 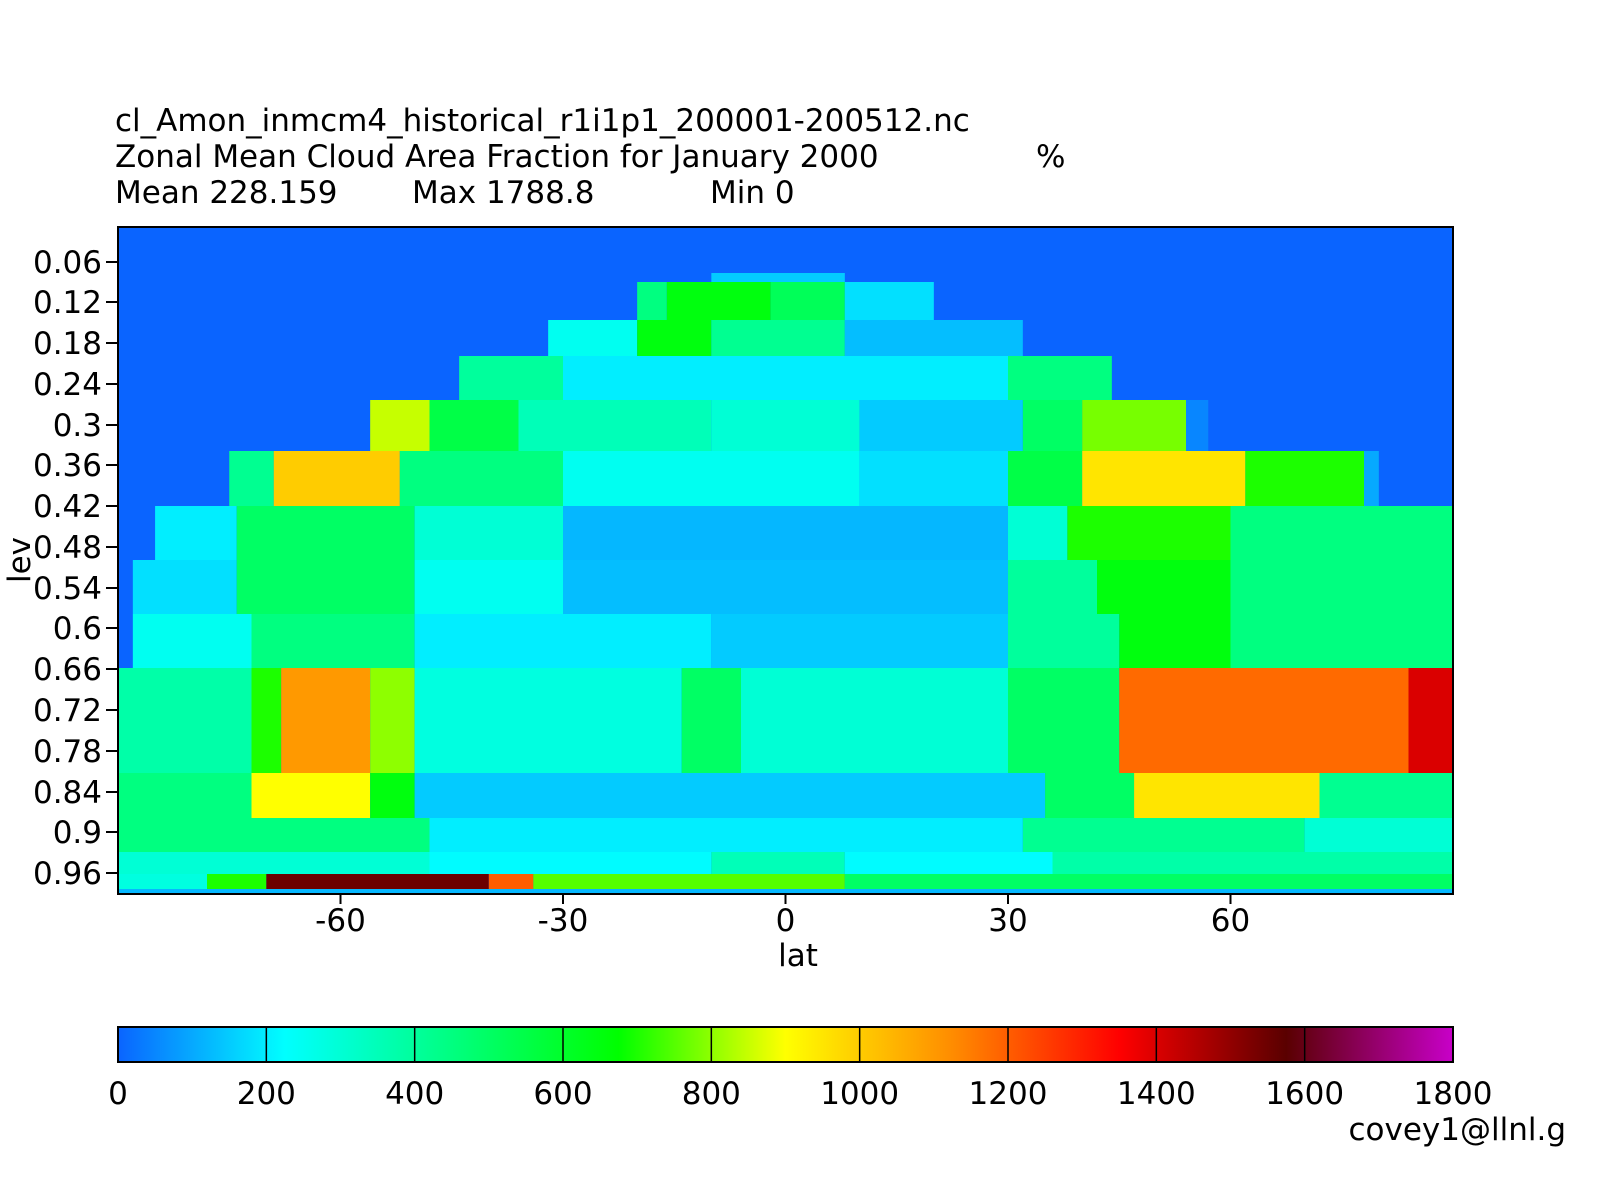 What do you see at coordinates (118, 1094) in the screenshot?
I see `colorbar-tick-label: 0` at bounding box center [118, 1094].